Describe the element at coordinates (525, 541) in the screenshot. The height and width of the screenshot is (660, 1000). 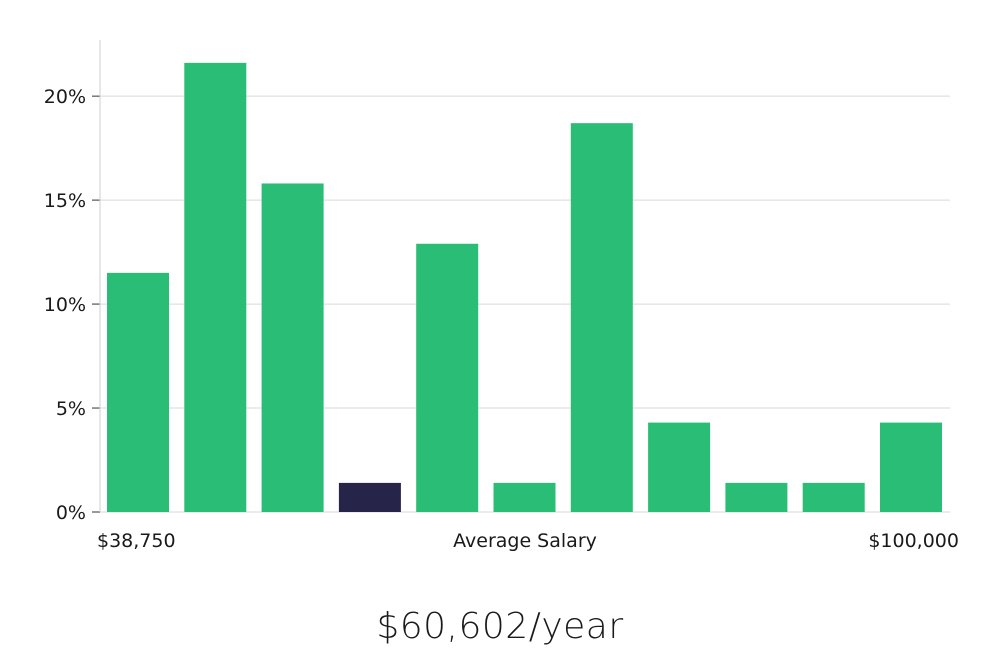
I see `x-axis-title: Average Salary` at that location.